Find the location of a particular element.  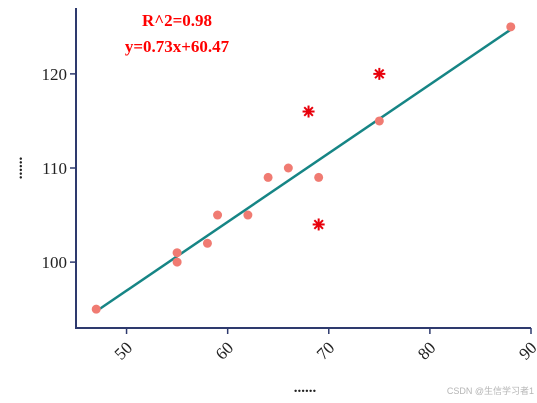

y-tick-label: 120 is located at coordinates (55, 74).